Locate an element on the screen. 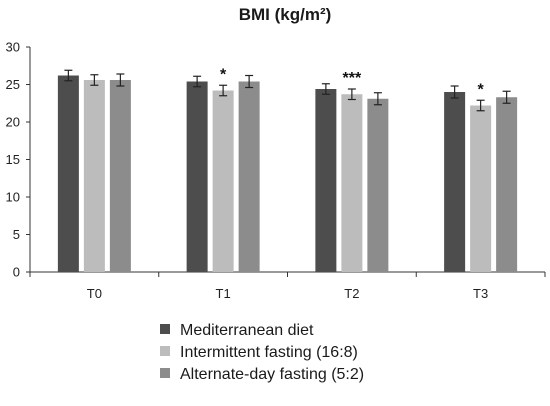 The height and width of the screenshot is (406, 550). x-tick-label: T2 is located at coordinates (351, 293).